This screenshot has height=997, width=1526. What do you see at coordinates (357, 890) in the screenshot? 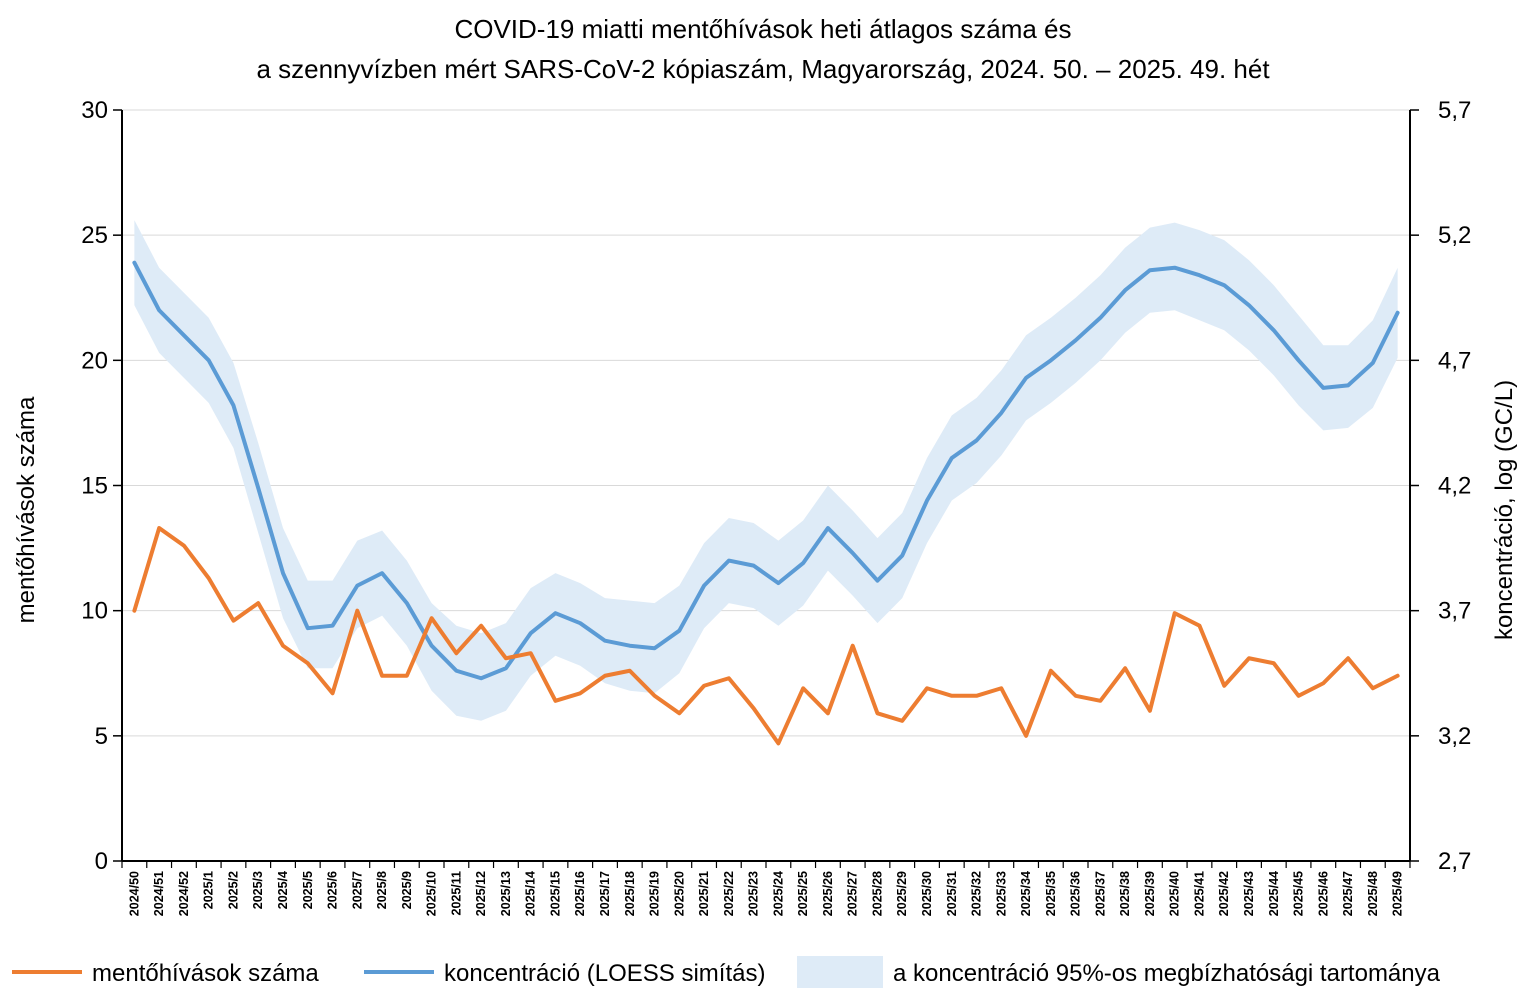
I see `x-tick-label: 2025/7` at bounding box center [357, 890].